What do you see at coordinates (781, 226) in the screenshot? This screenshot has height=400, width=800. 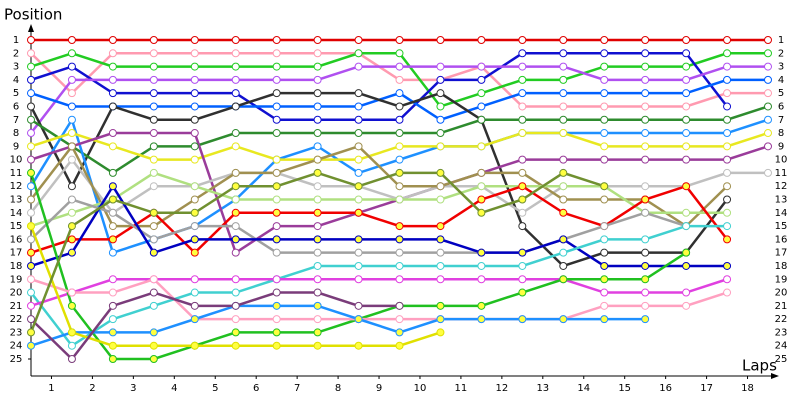 I see `y-tick-label-right: 15` at bounding box center [781, 226].